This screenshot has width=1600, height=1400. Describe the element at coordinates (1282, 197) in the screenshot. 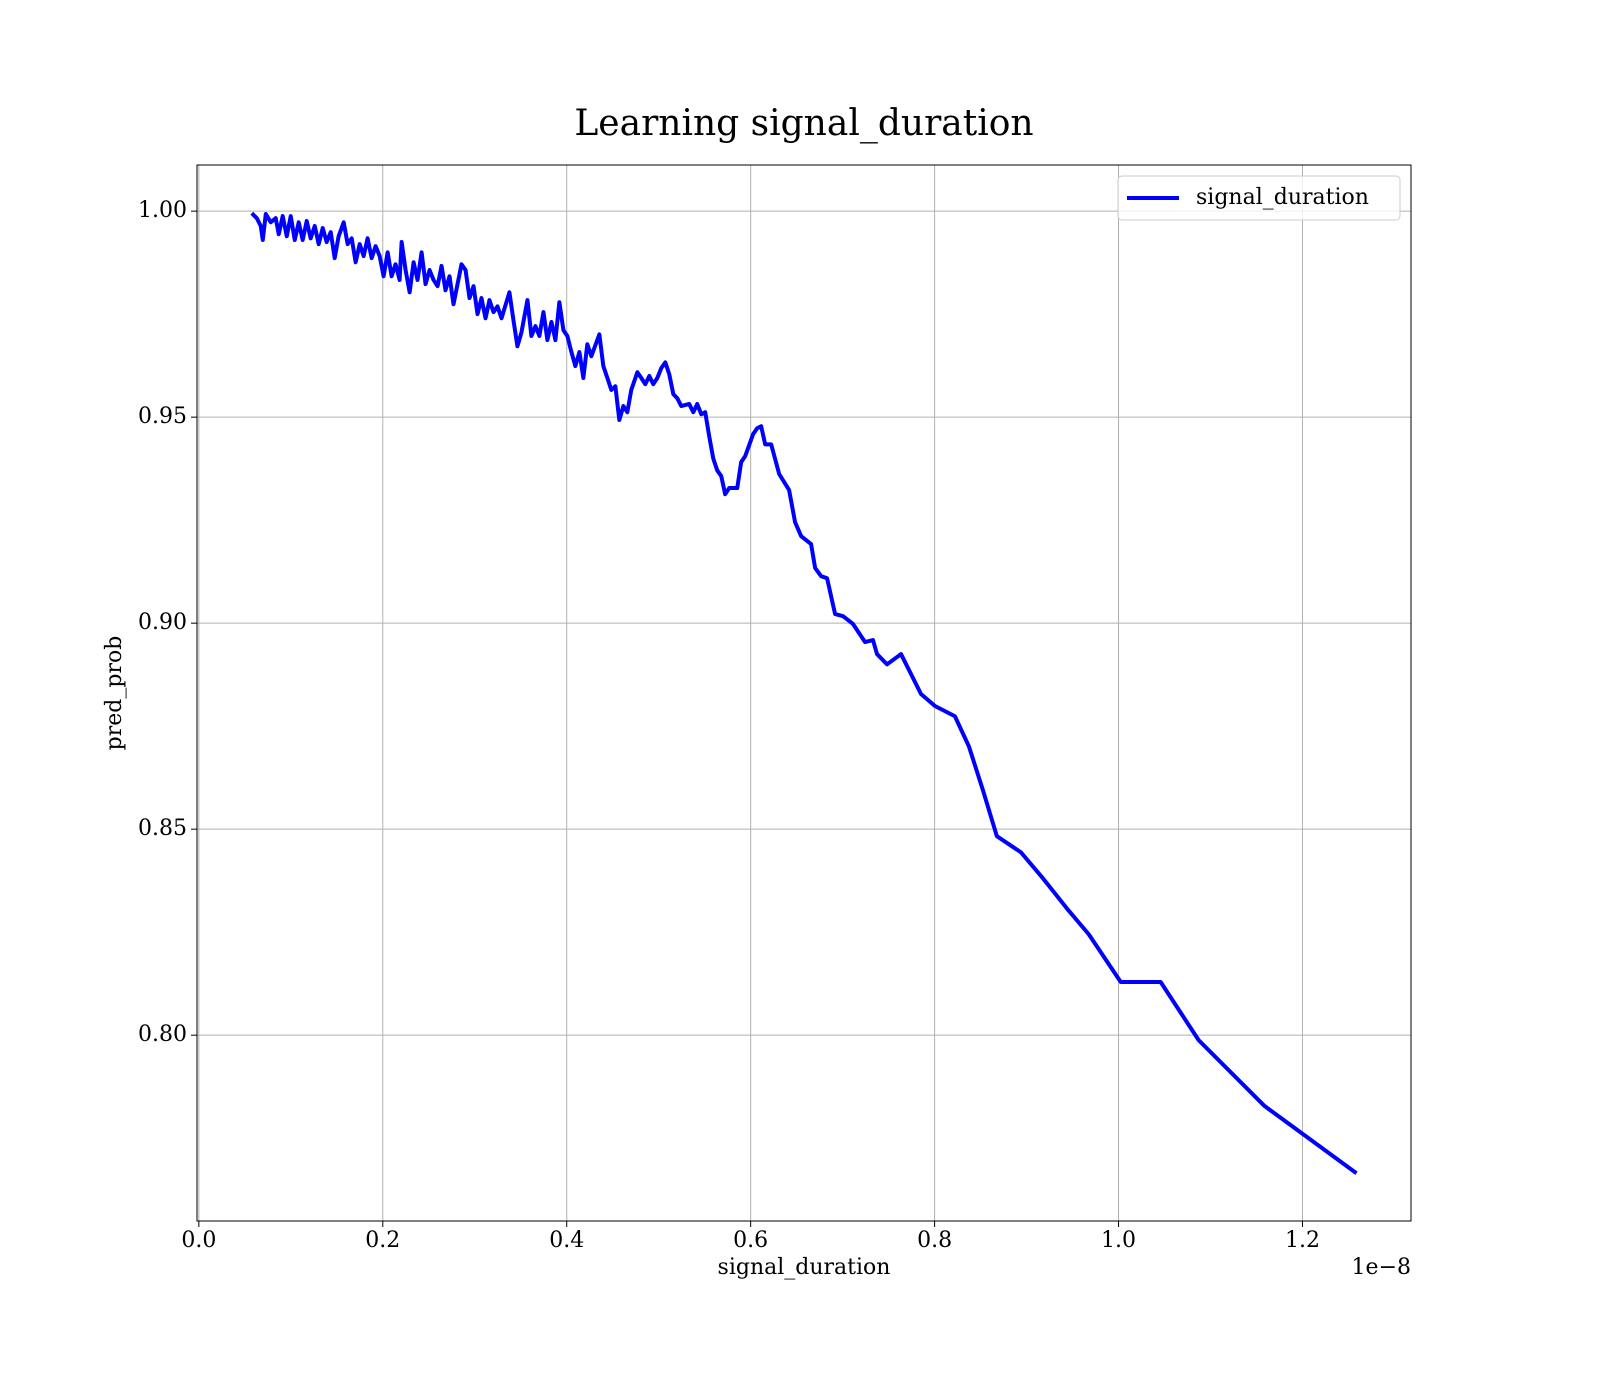

I see `legend-label: signal_duration` at that location.